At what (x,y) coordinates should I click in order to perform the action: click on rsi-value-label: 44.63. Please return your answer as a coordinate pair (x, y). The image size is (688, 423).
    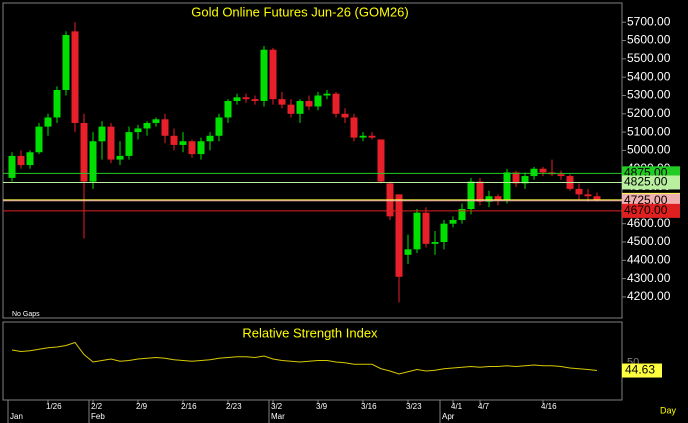
    Looking at the image, I should click on (640, 370).